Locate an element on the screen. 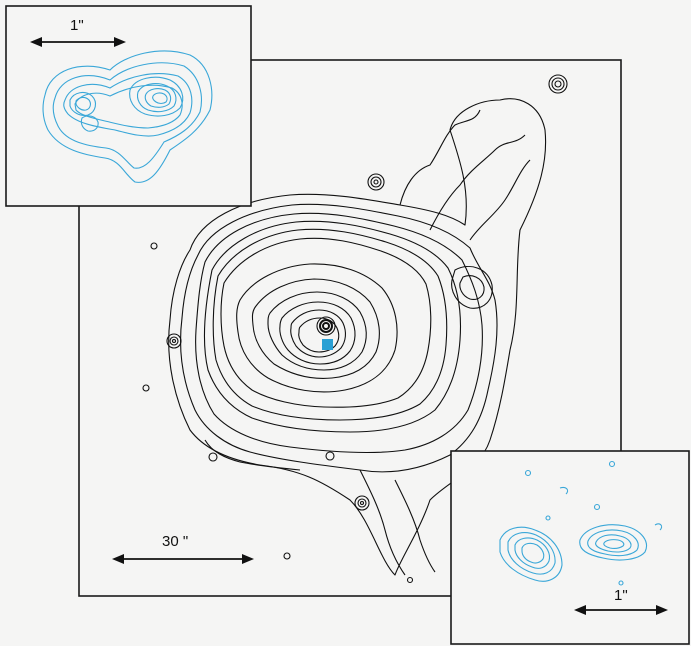  main-scale-bar is located at coordinates (183, 559).